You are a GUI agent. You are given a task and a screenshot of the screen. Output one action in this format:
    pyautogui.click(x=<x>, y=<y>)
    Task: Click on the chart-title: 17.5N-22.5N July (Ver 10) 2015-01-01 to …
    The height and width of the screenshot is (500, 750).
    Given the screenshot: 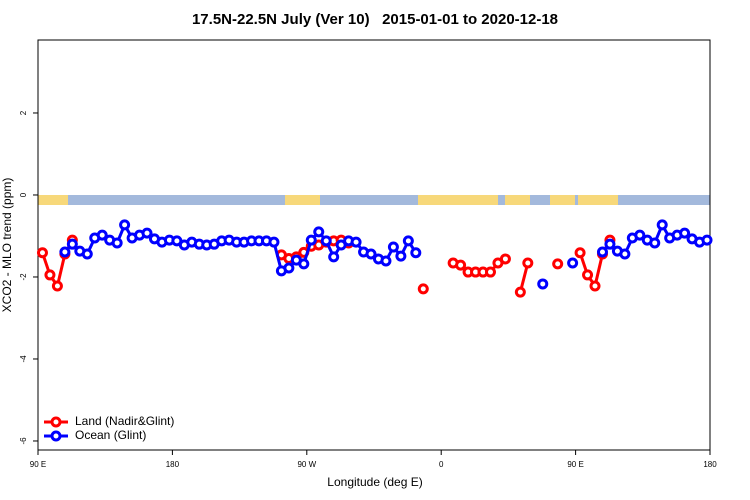 What is the action you would take?
    pyautogui.click(x=375, y=19)
    